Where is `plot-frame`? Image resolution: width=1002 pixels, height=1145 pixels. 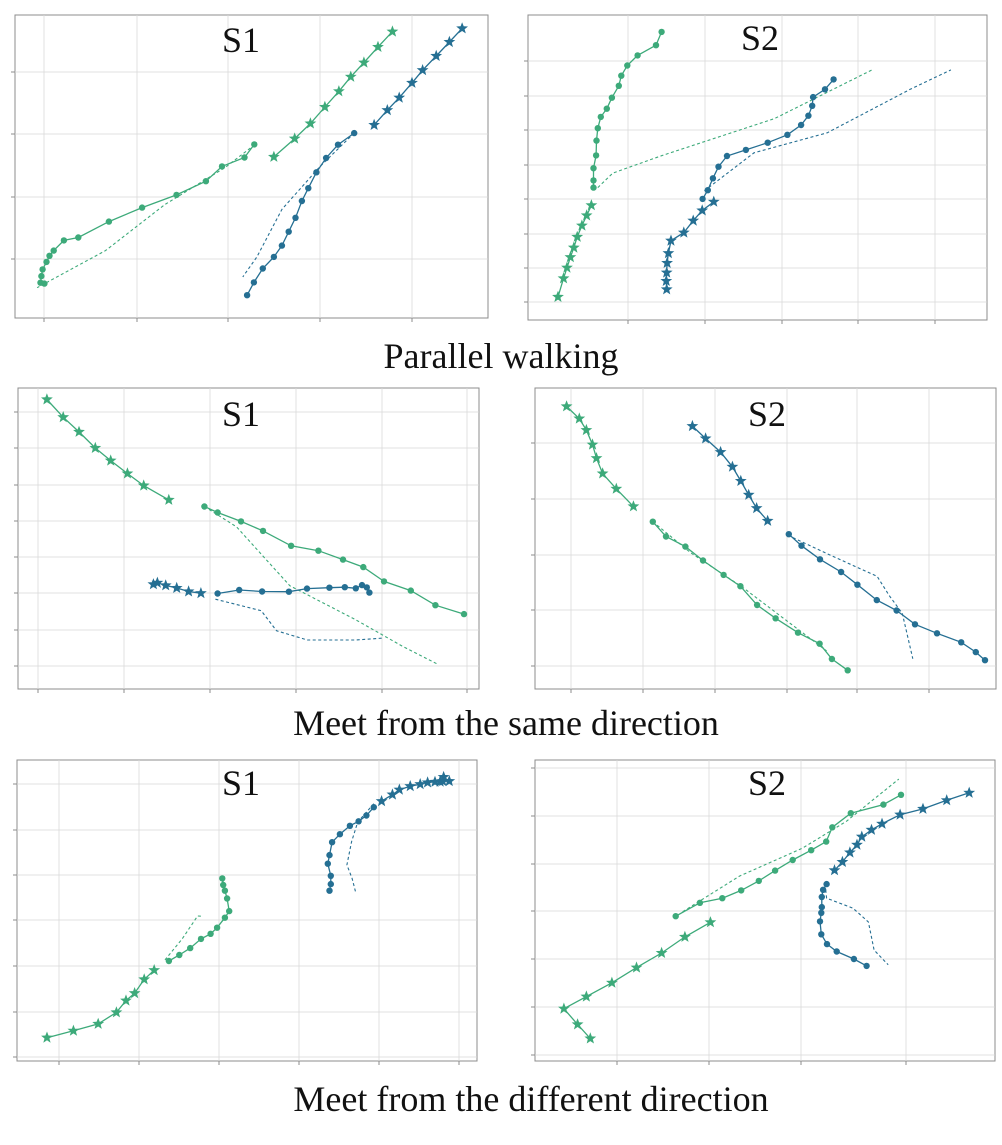 plot-frame is located at coordinates (248, 538).